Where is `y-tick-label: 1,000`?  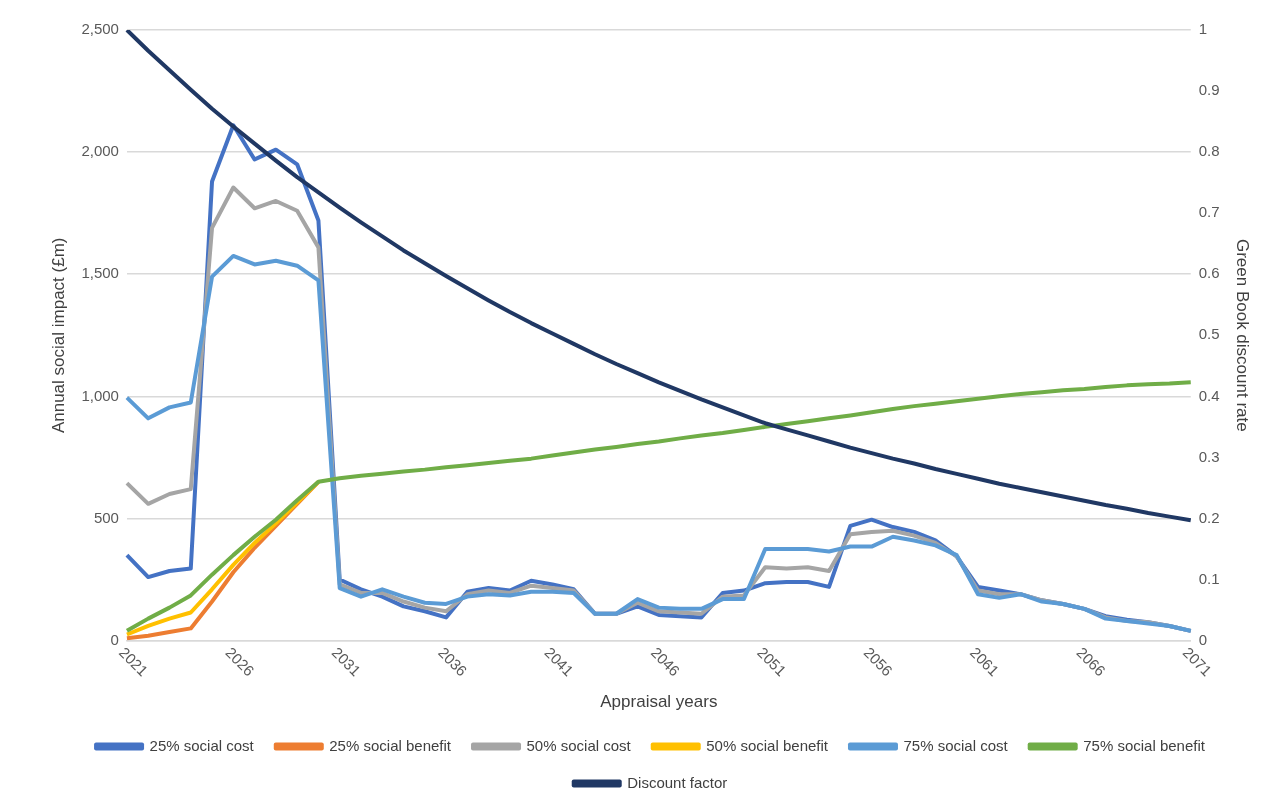
y-tick-label: 1,000 is located at coordinates (100, 395).